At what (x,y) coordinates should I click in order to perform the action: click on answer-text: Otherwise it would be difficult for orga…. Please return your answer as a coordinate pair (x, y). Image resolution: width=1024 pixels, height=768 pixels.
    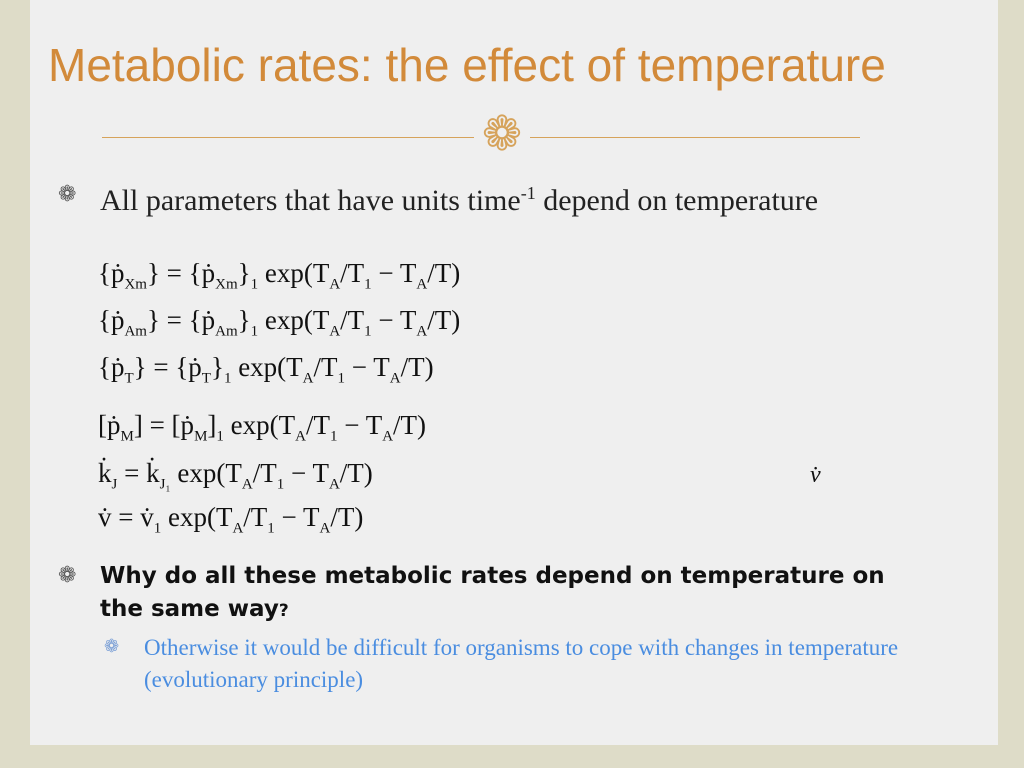
    Looking at the image, I should click on (521, 663).